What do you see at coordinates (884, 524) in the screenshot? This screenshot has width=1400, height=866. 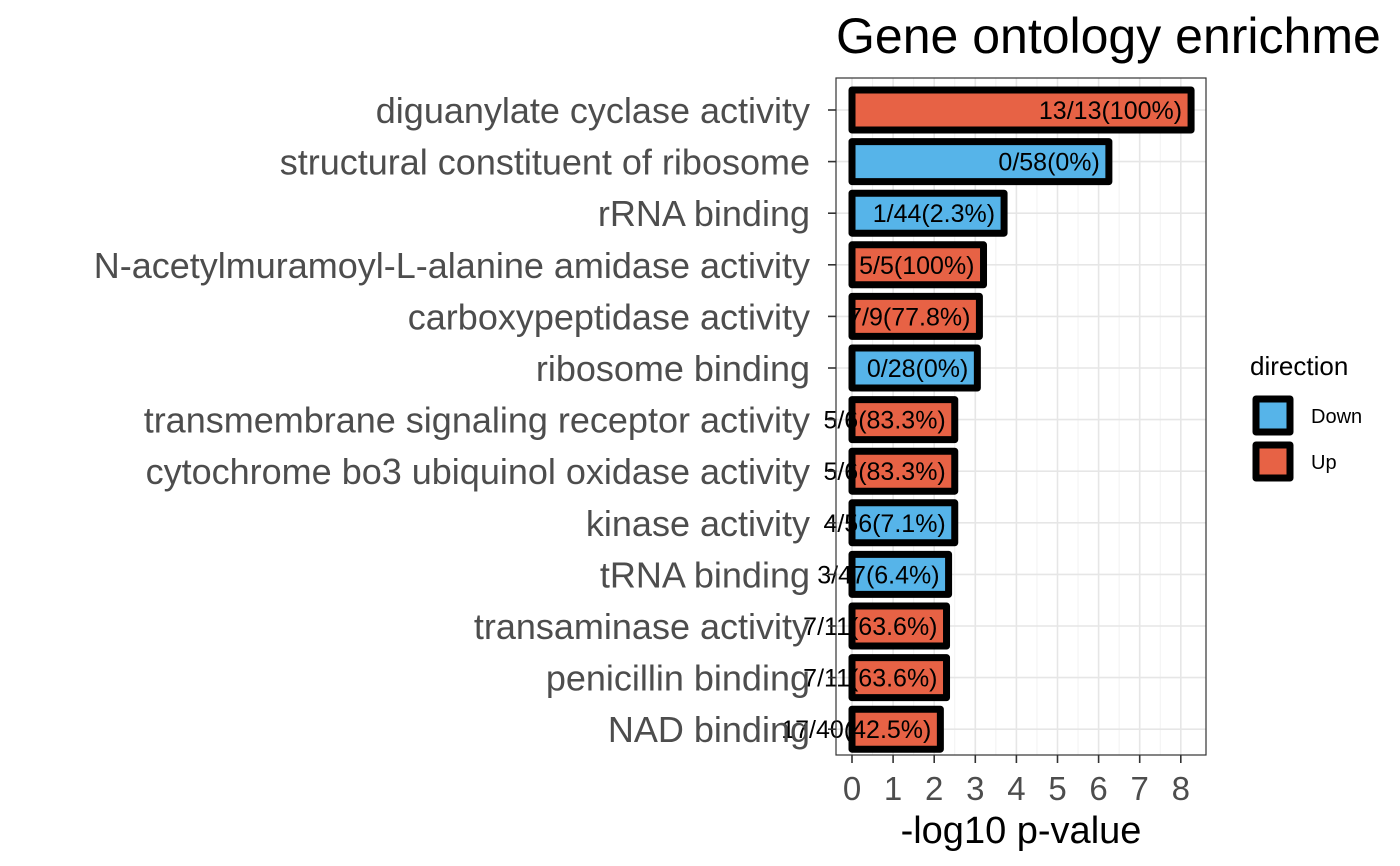 I see `bar-label: 4/56(7.1%)` at bounding box center [884, 524].